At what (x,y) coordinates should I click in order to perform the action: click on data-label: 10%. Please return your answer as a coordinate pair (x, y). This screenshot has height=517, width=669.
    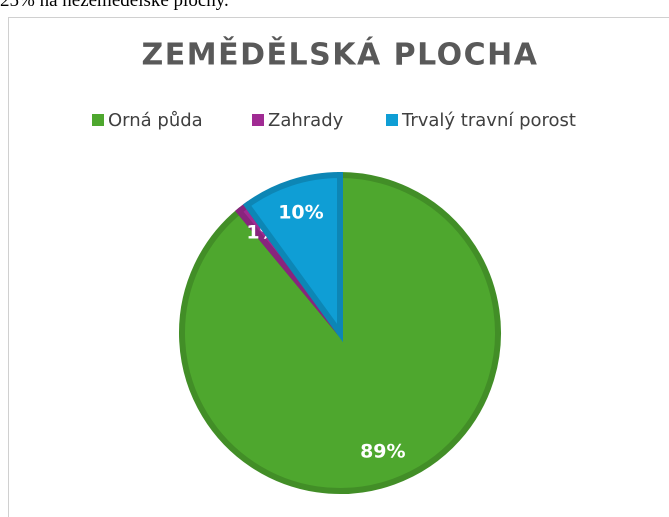
    Looking at the image, I should click on (300, 212).